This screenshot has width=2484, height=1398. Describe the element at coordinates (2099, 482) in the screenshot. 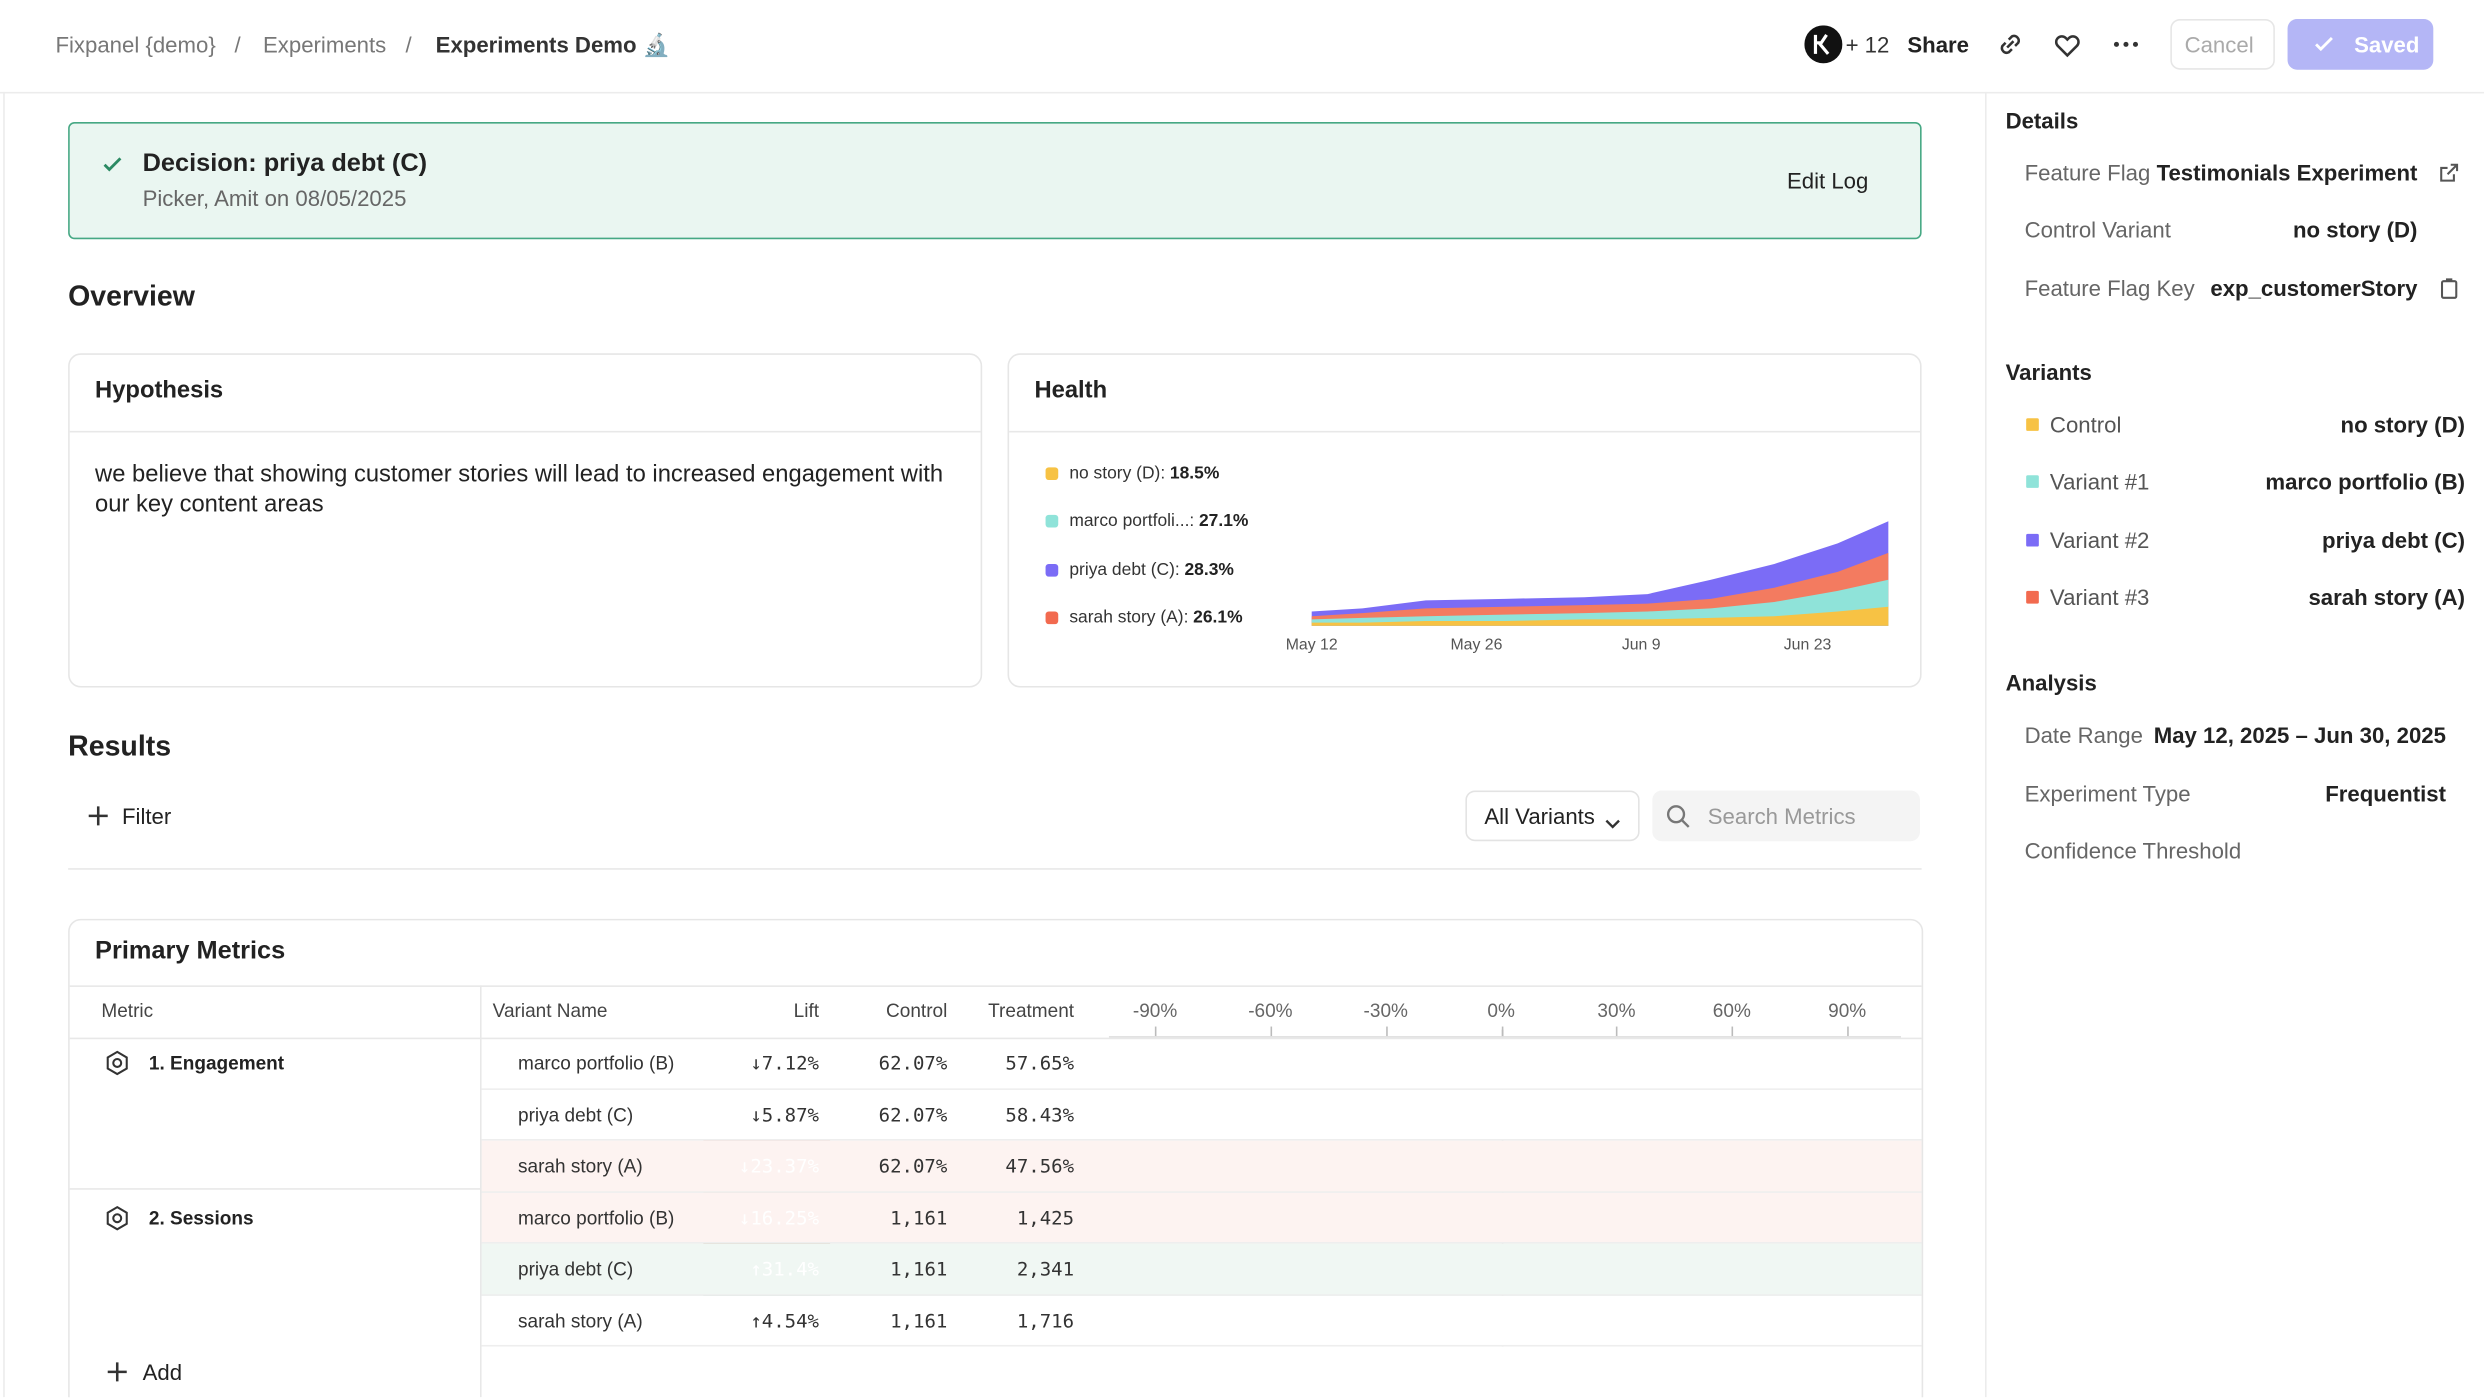

I see `variant-label: Variant #1` at that location.